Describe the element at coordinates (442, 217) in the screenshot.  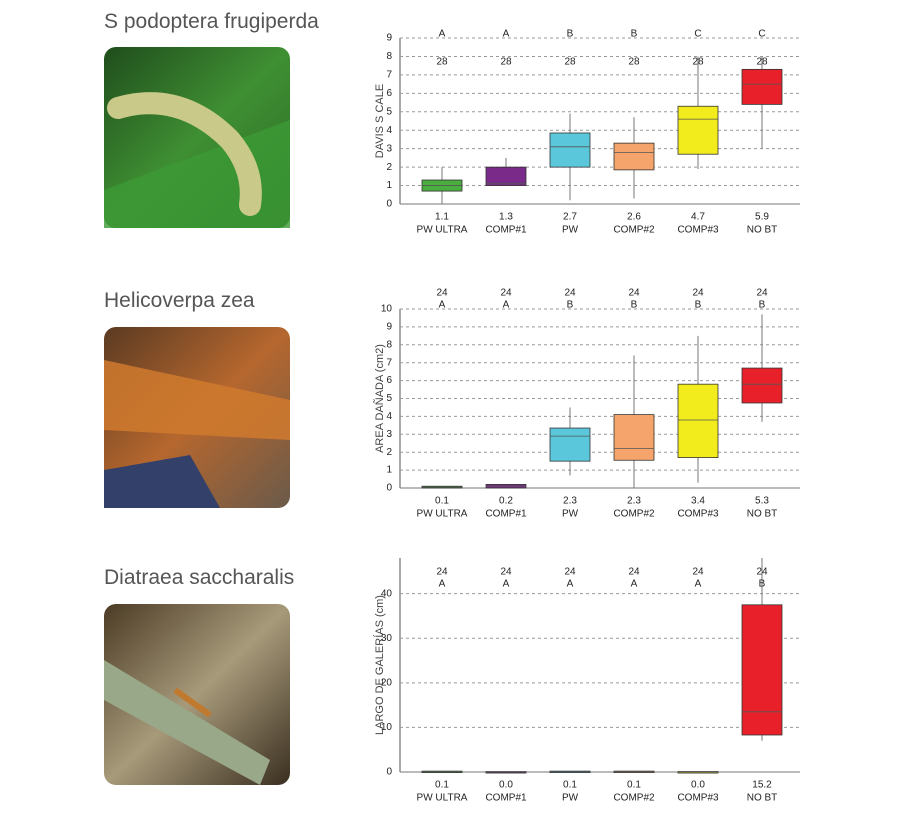
I see `mean-label: 1.1` at that location.